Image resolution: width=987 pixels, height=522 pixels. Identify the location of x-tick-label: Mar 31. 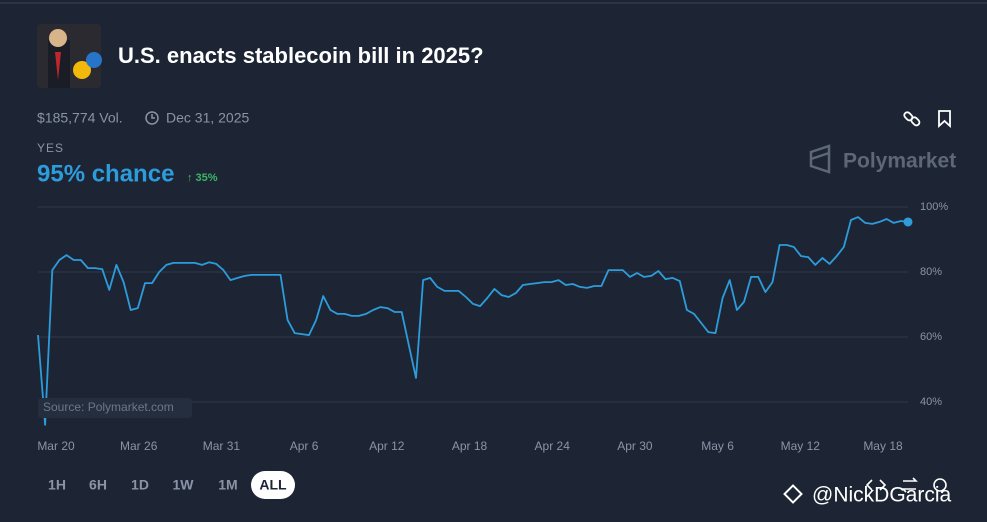
(222, 446).